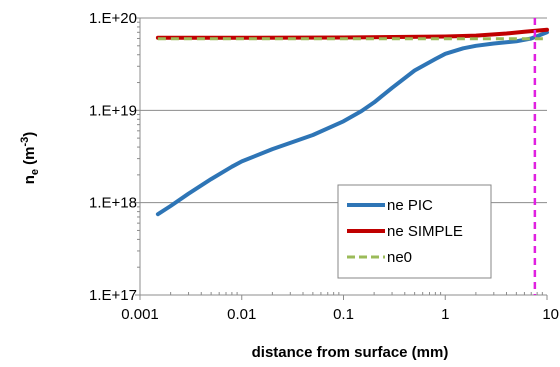 Image resolution: width=560 pixels, height=367 pixels. Describe the element at coordinates (113, 110) in the screenshot. I see `y-tick-label: 1.E+19` at that location.